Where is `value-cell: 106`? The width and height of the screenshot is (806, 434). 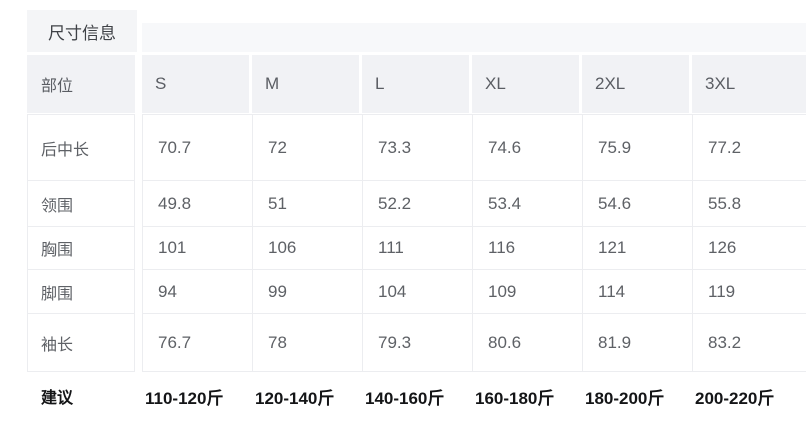
value-cell: 106 is located at coordinates (308, 248).